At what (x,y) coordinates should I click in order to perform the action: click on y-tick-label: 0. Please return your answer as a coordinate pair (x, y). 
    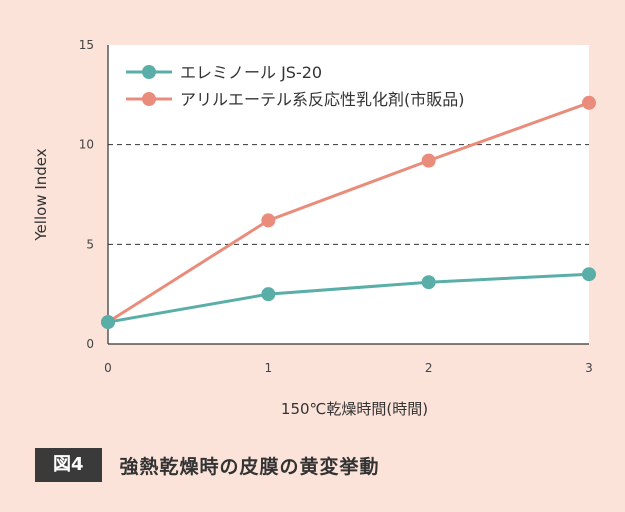
    Looking at the image, I should click on (90, 344).